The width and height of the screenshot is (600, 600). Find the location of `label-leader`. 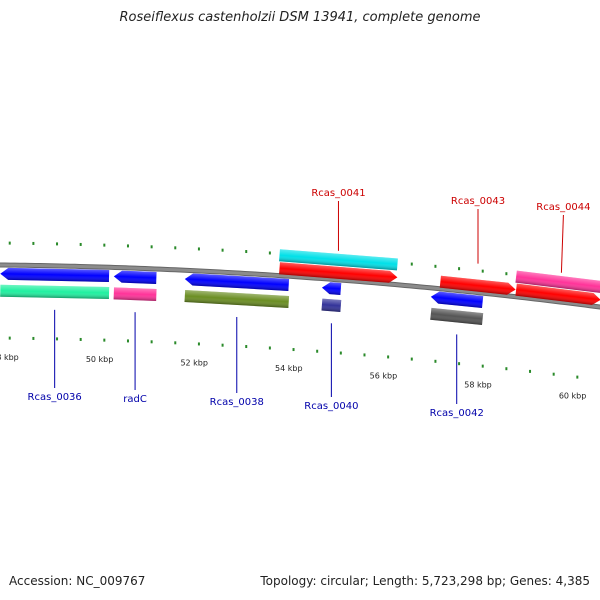

label-leader is located at coordinates (562, 243).